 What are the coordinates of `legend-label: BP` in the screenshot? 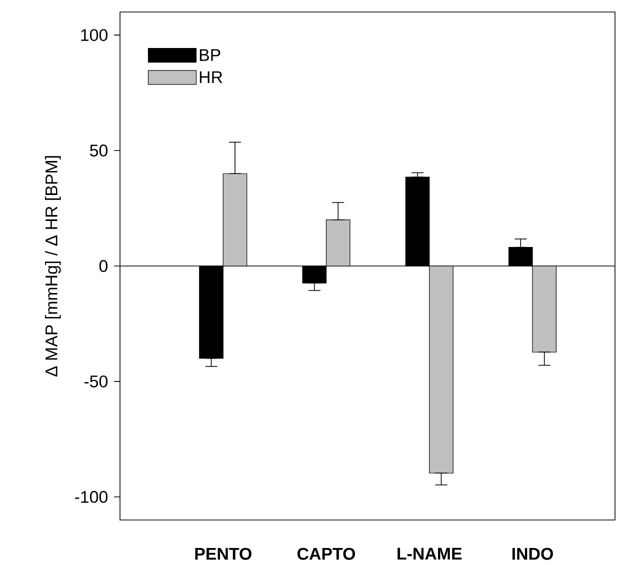 It's located at (210, 54).